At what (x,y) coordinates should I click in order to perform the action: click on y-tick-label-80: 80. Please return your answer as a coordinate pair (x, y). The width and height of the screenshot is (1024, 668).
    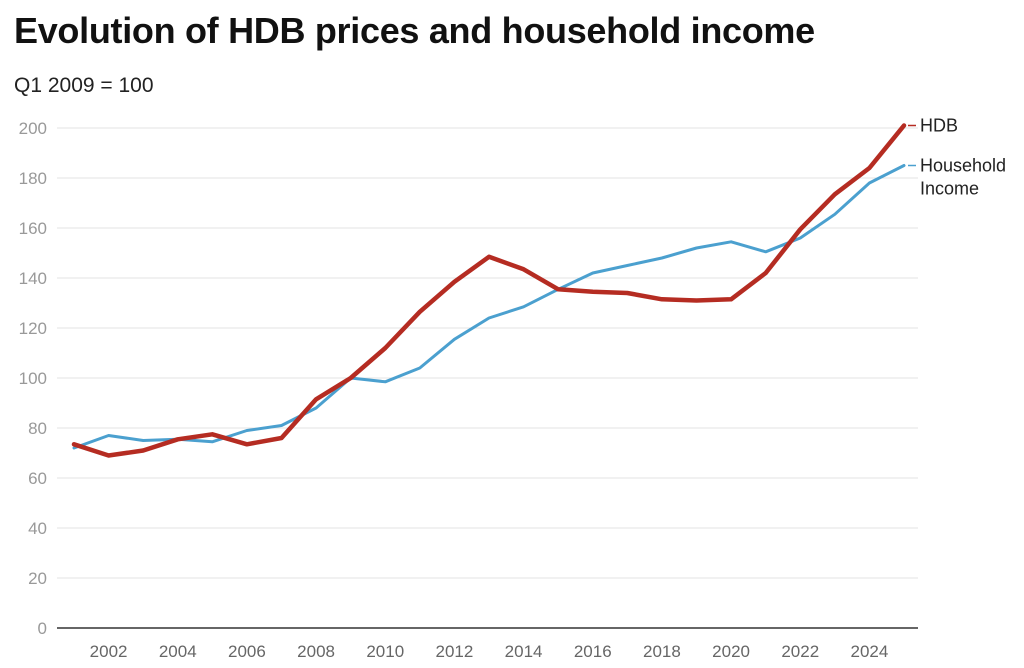
    Looking at the image, I should click on (37, 428).